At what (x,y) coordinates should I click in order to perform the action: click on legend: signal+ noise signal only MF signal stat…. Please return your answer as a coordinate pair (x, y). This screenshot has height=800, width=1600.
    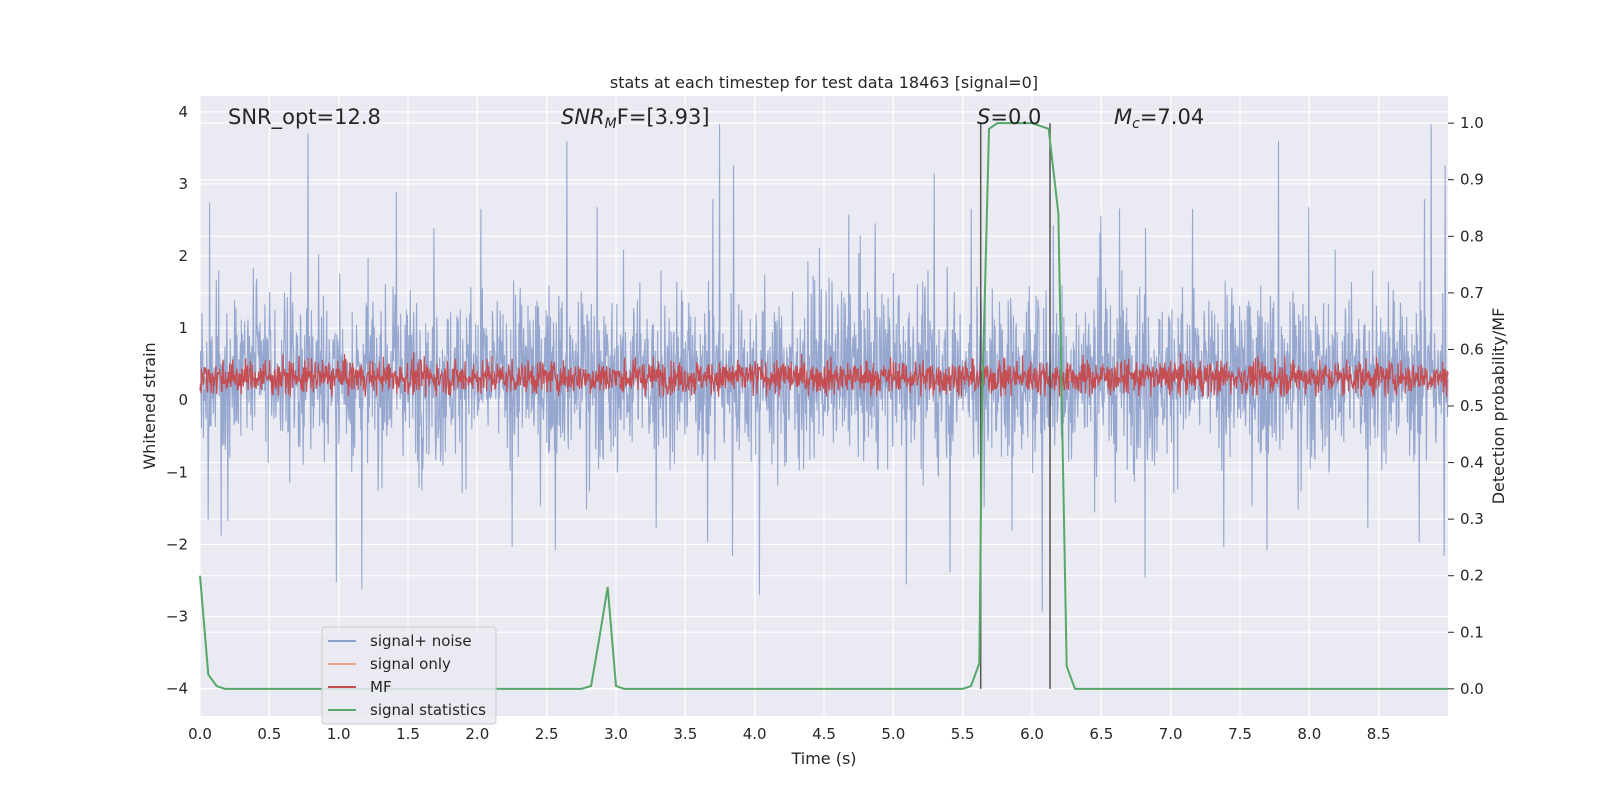
    Looking at the image, I should click on (409, 675).